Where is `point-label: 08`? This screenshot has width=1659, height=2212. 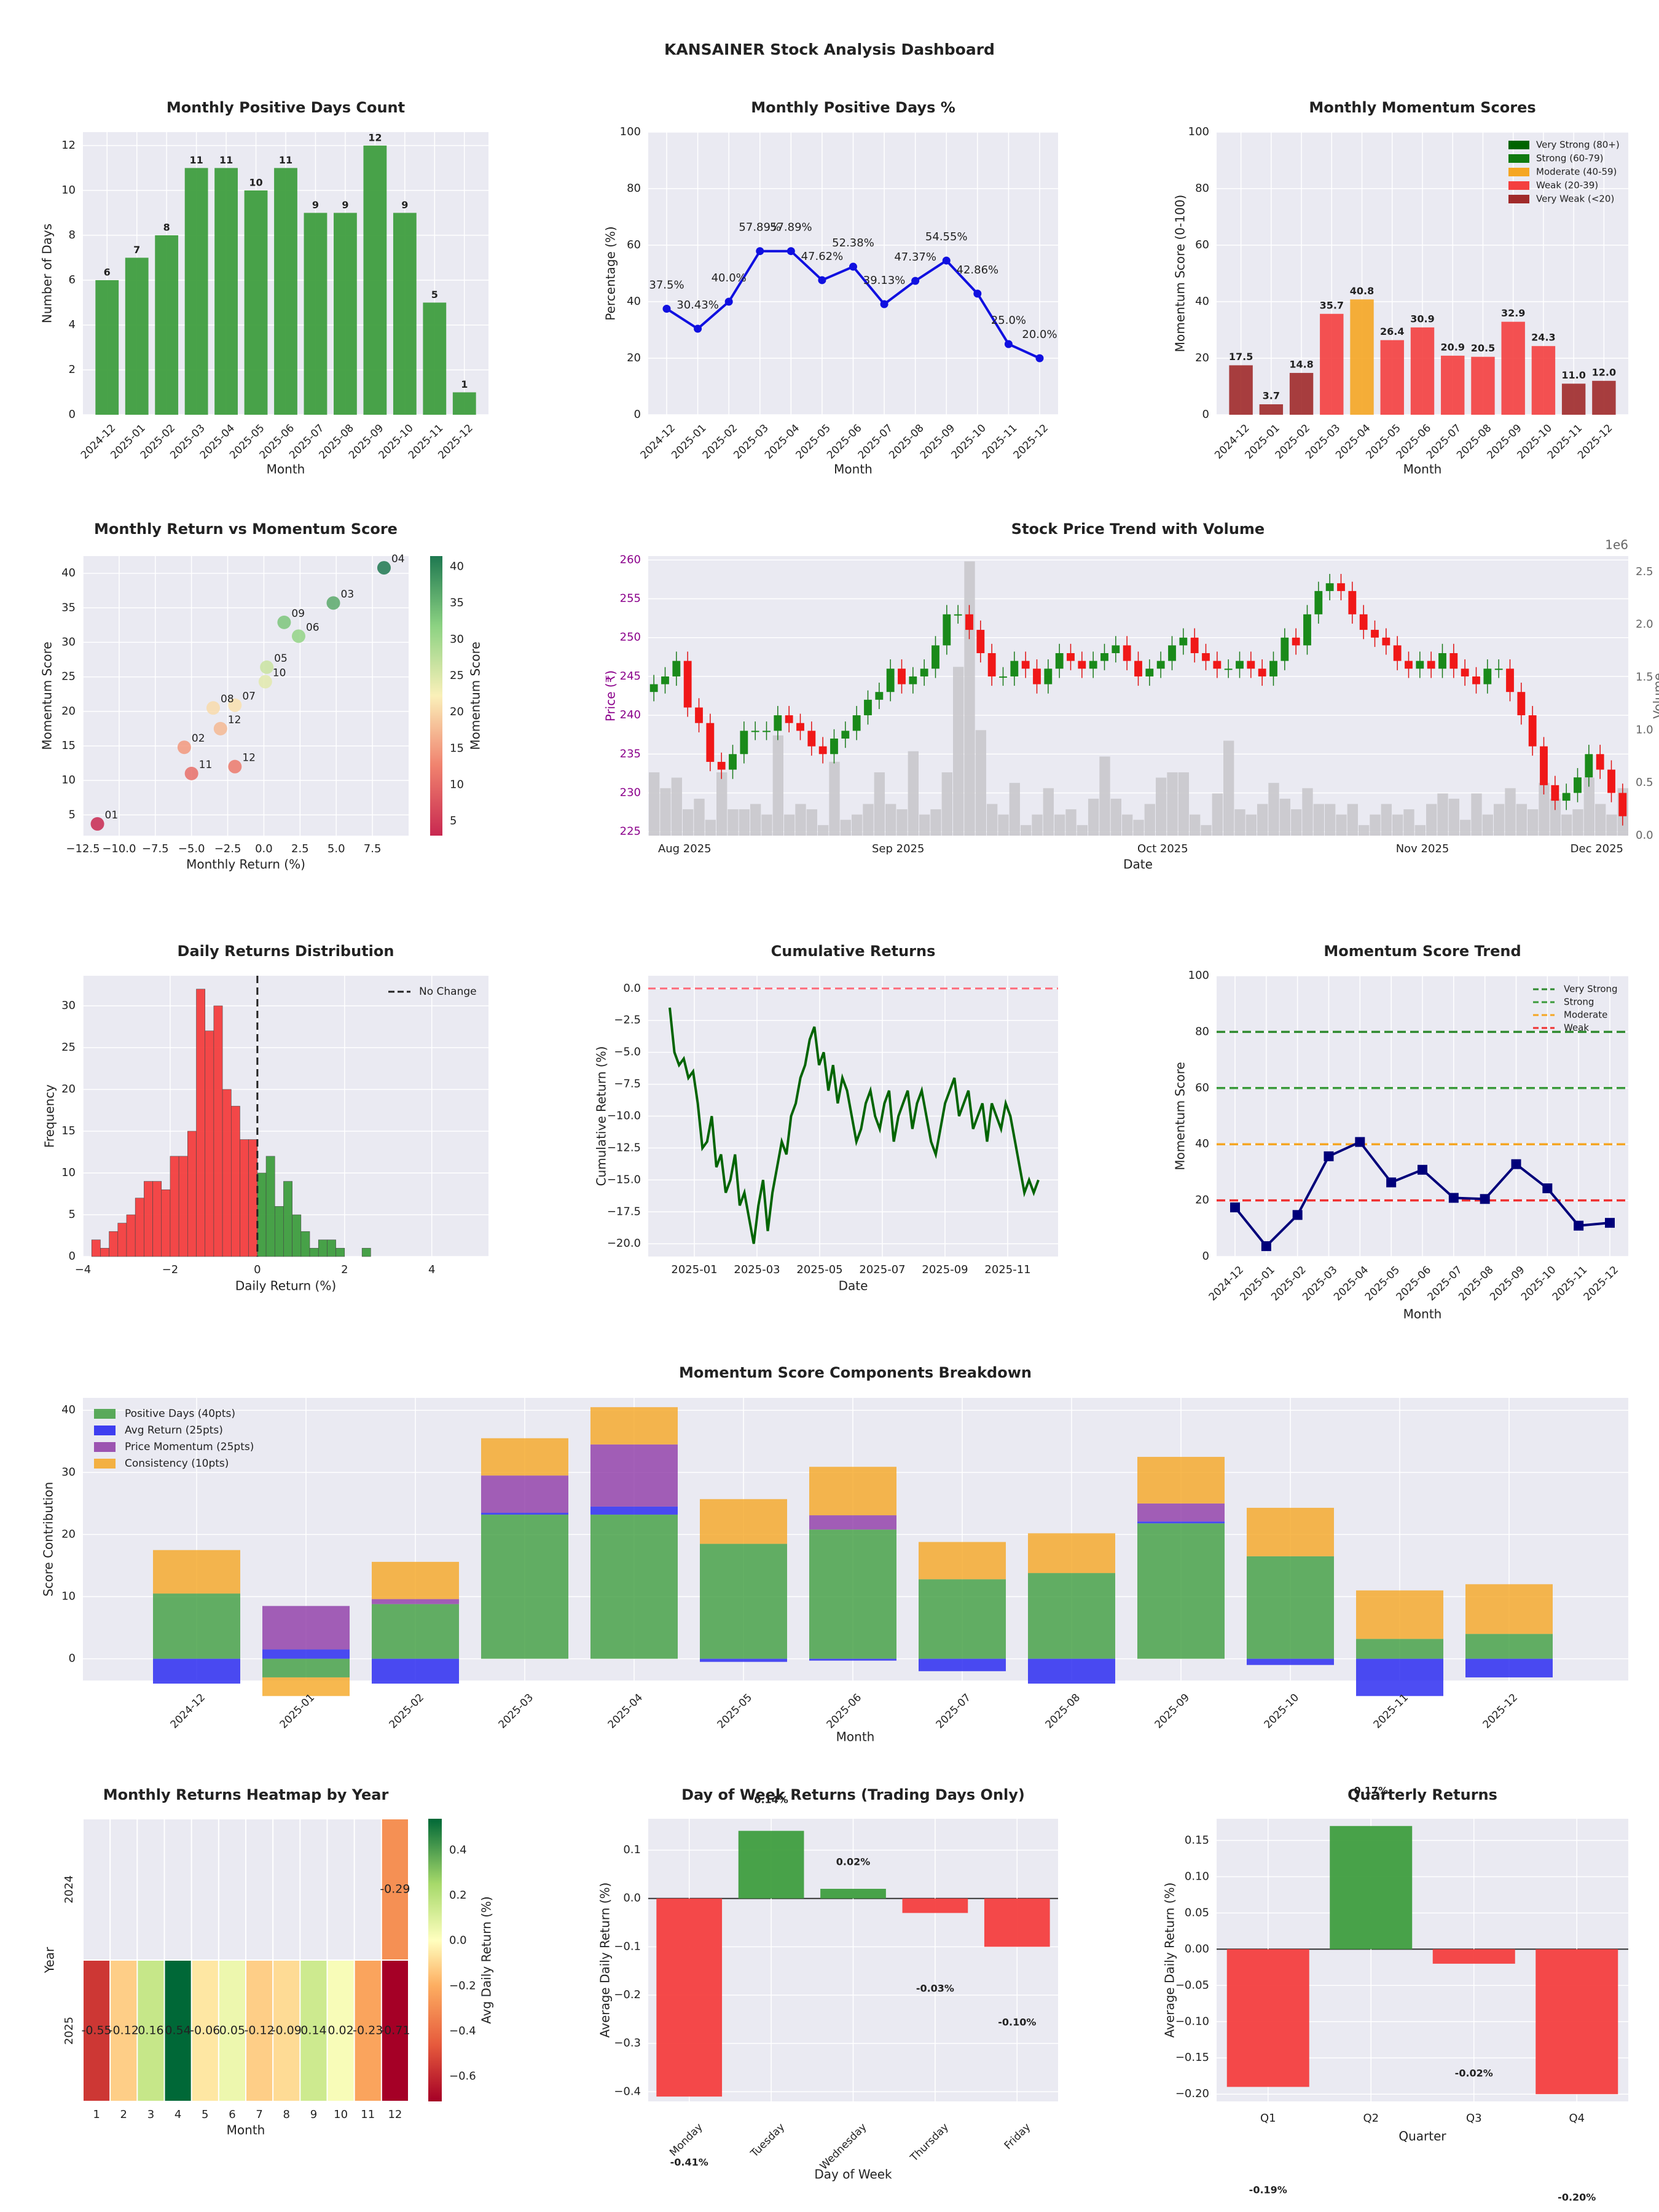 point-label: 08 is located at coordinates (227, 699).